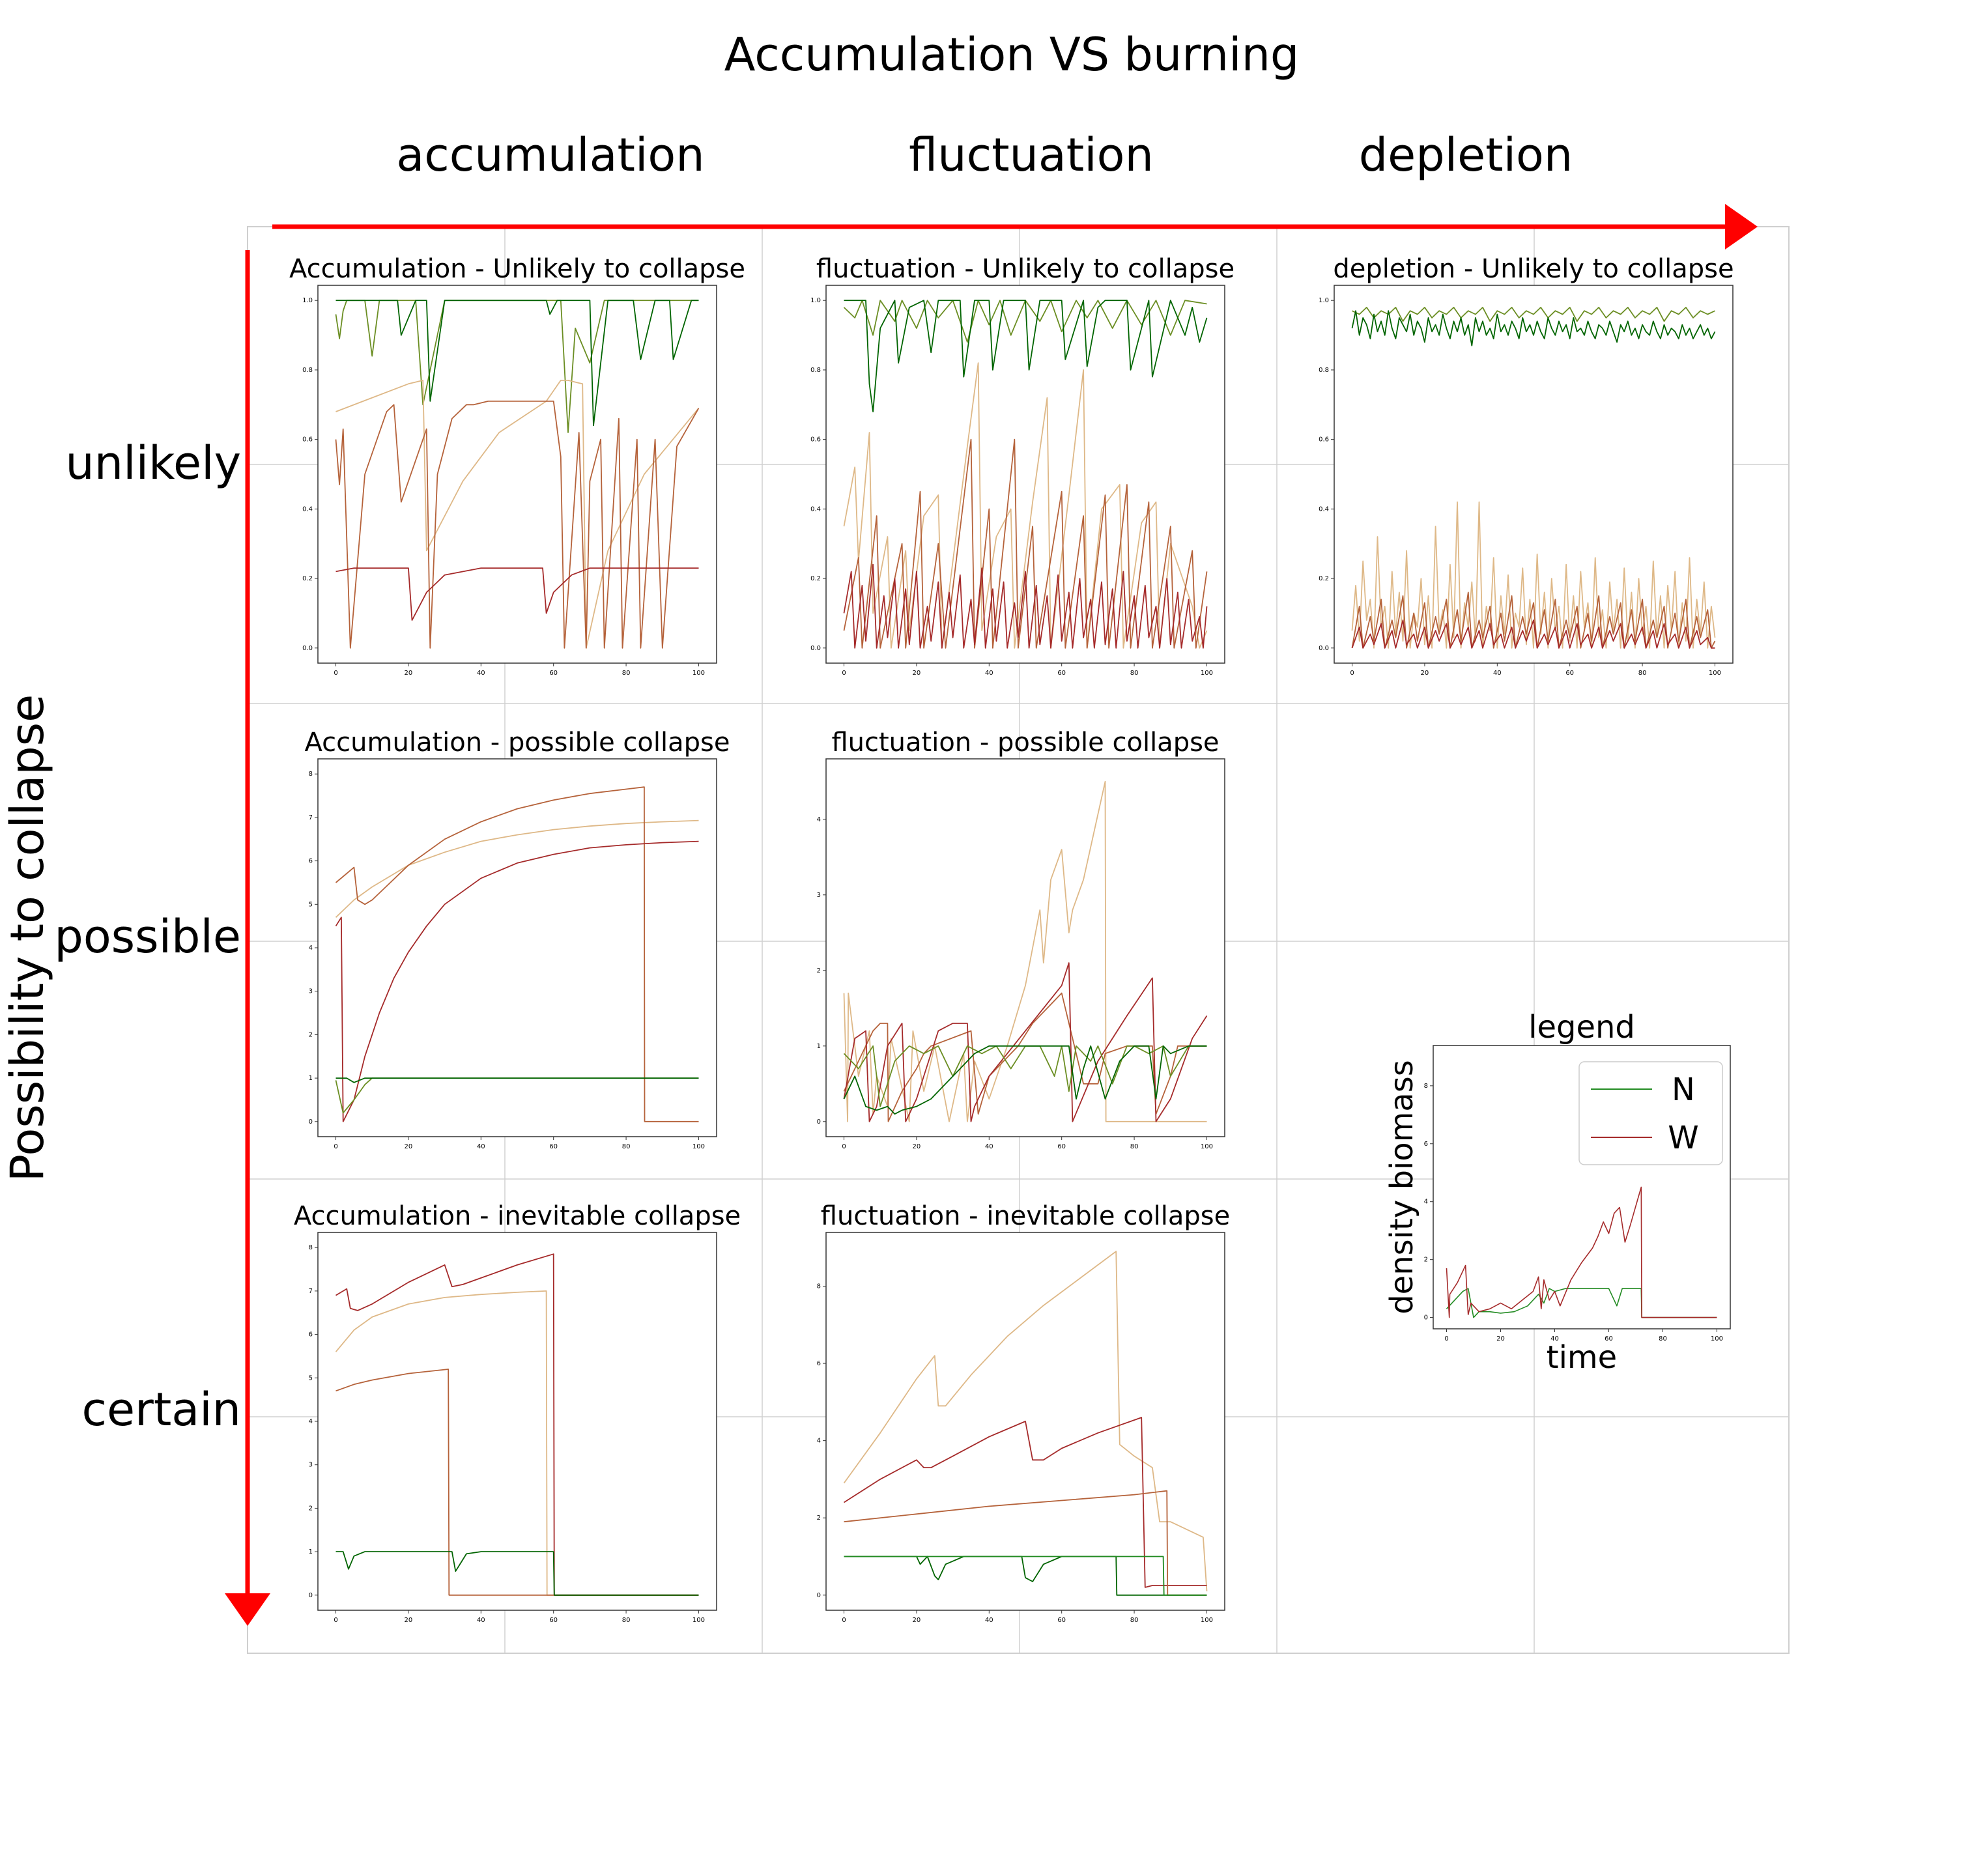  What do you see at coordinates (1402, 1188) in the screenshot?
I see `legend-y-label: density biomass` at bounding box center [1402, 1188].